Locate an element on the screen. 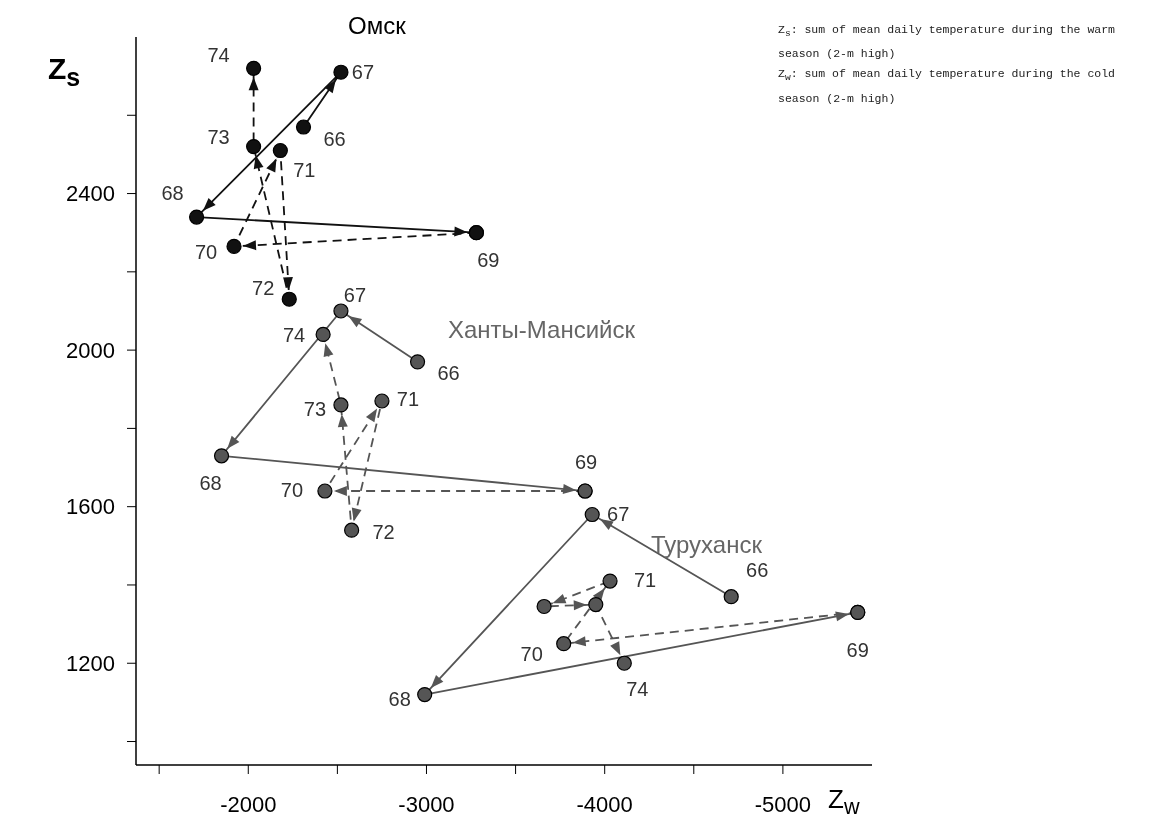 The width and height of the screenshot is (1166, 840). y-tick-label: 1200 is located at coordinates (90, 664).